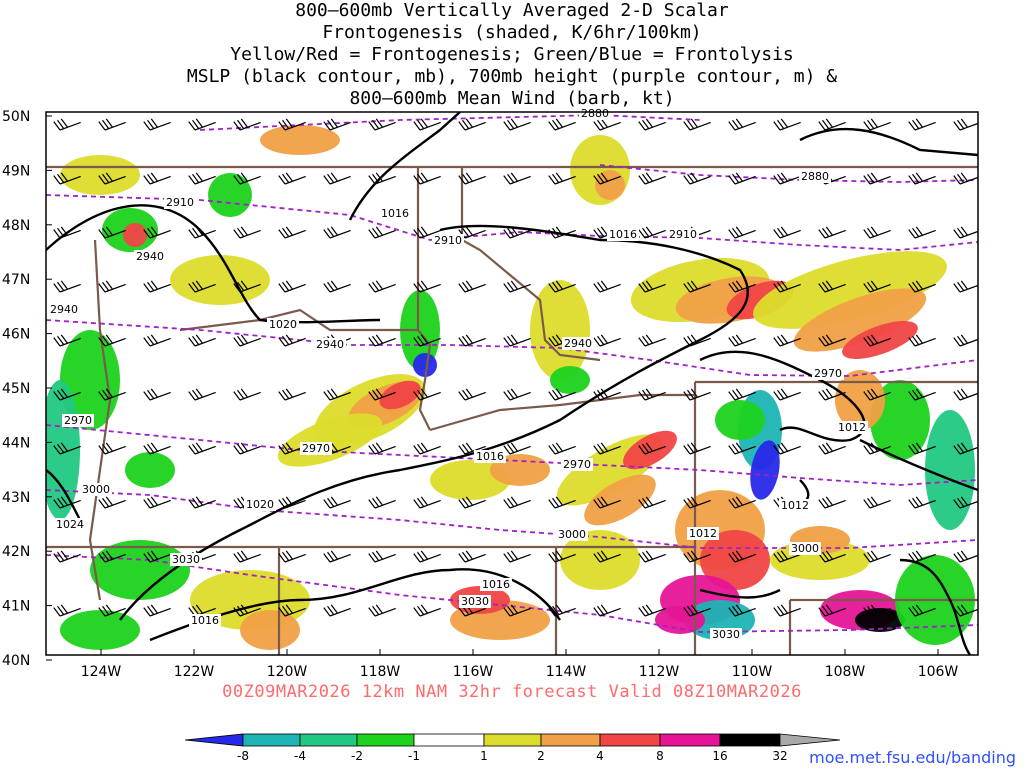  What do you see at coordinates (186, 559) in the screenshot?
I see `height-label: 3030` at bounding box center [186, 559].